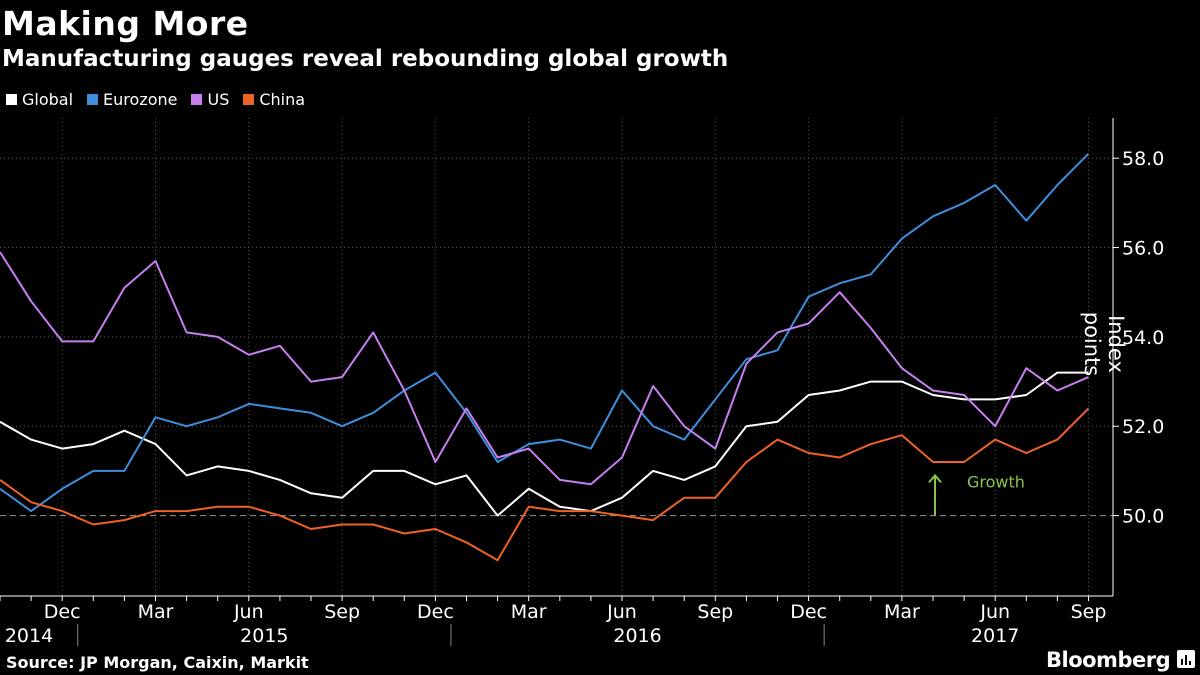 The image size is (1200, 675). Describe the element at coordinates (140, 99) in the screenshot. I see `legend-label: Eurozone` at that location.